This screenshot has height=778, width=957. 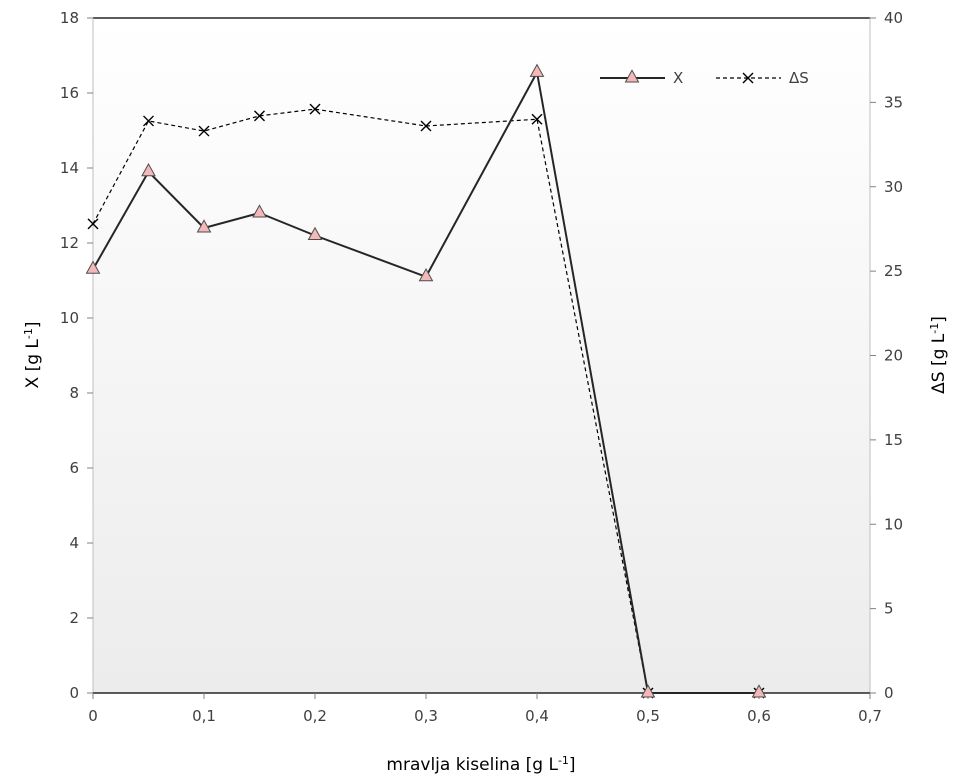 What do you see at coordinates (69, 93) in the screenshot?
I see `y-left-tick-label: 16` at bounding box center [69, 93].